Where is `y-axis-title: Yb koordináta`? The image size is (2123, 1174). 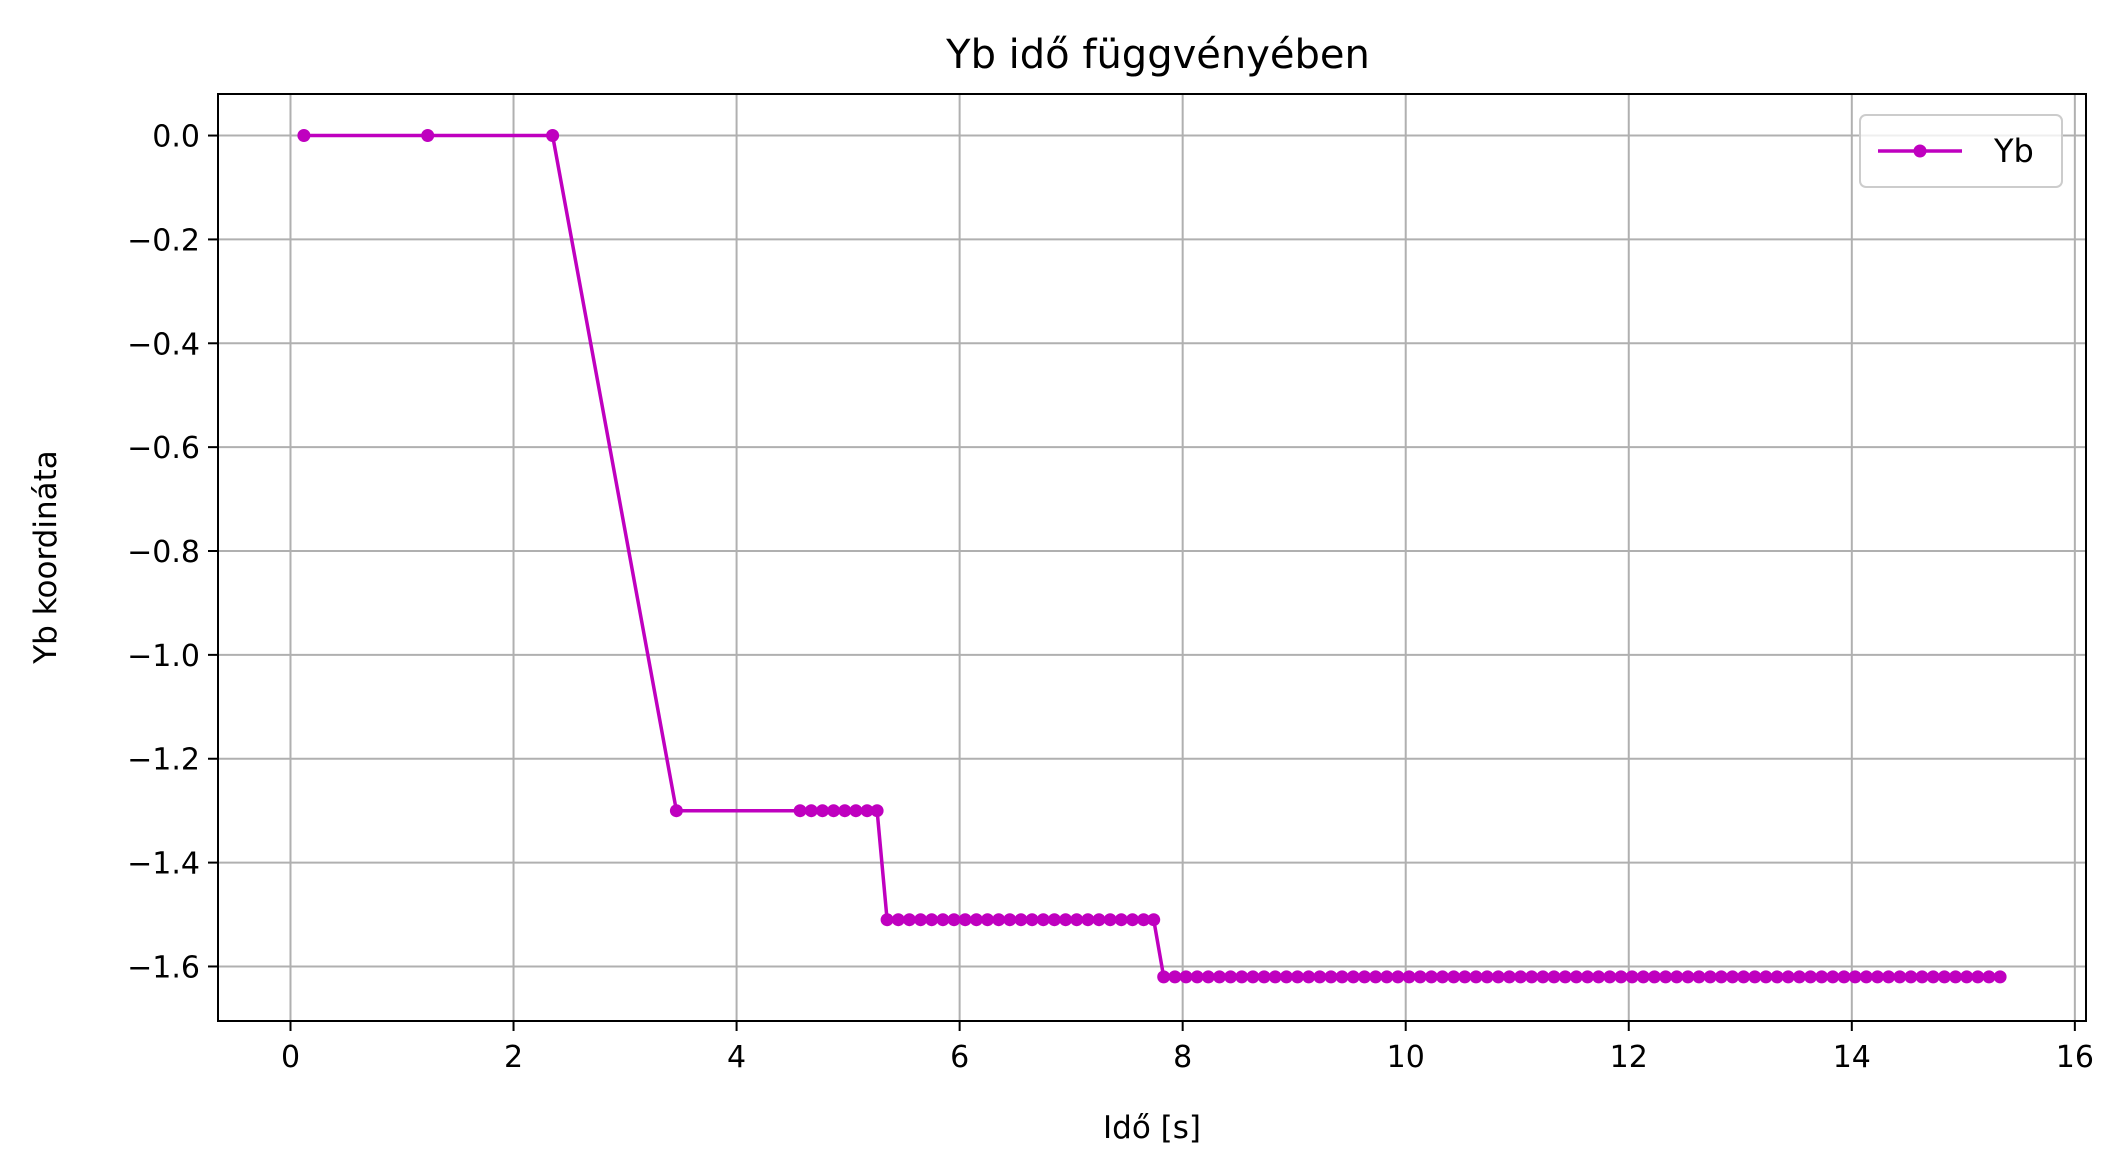
y-axis-title: Yb koordináta is located at coordinates (46, 557).